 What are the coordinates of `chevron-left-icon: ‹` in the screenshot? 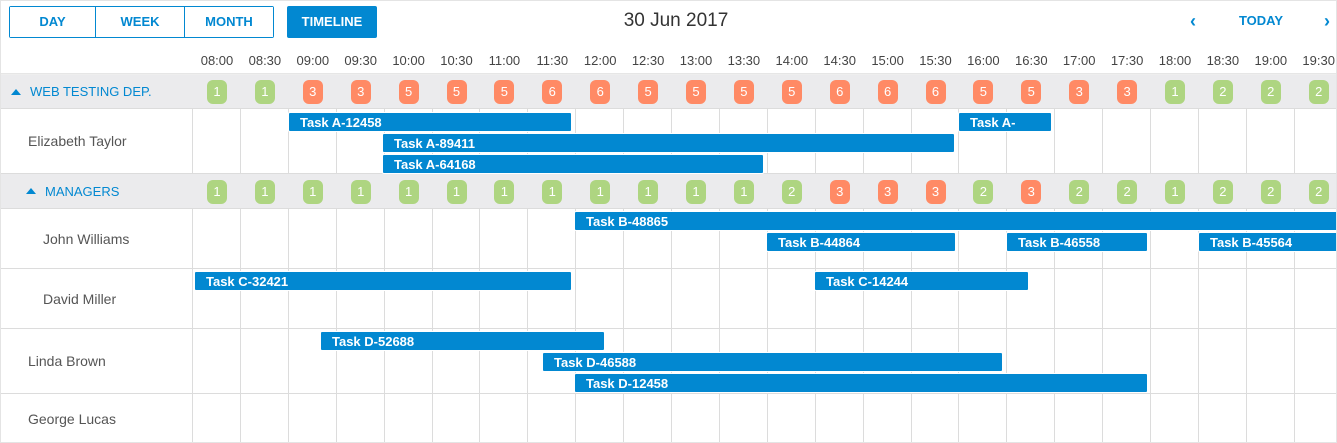 It's located at (1193, 21).